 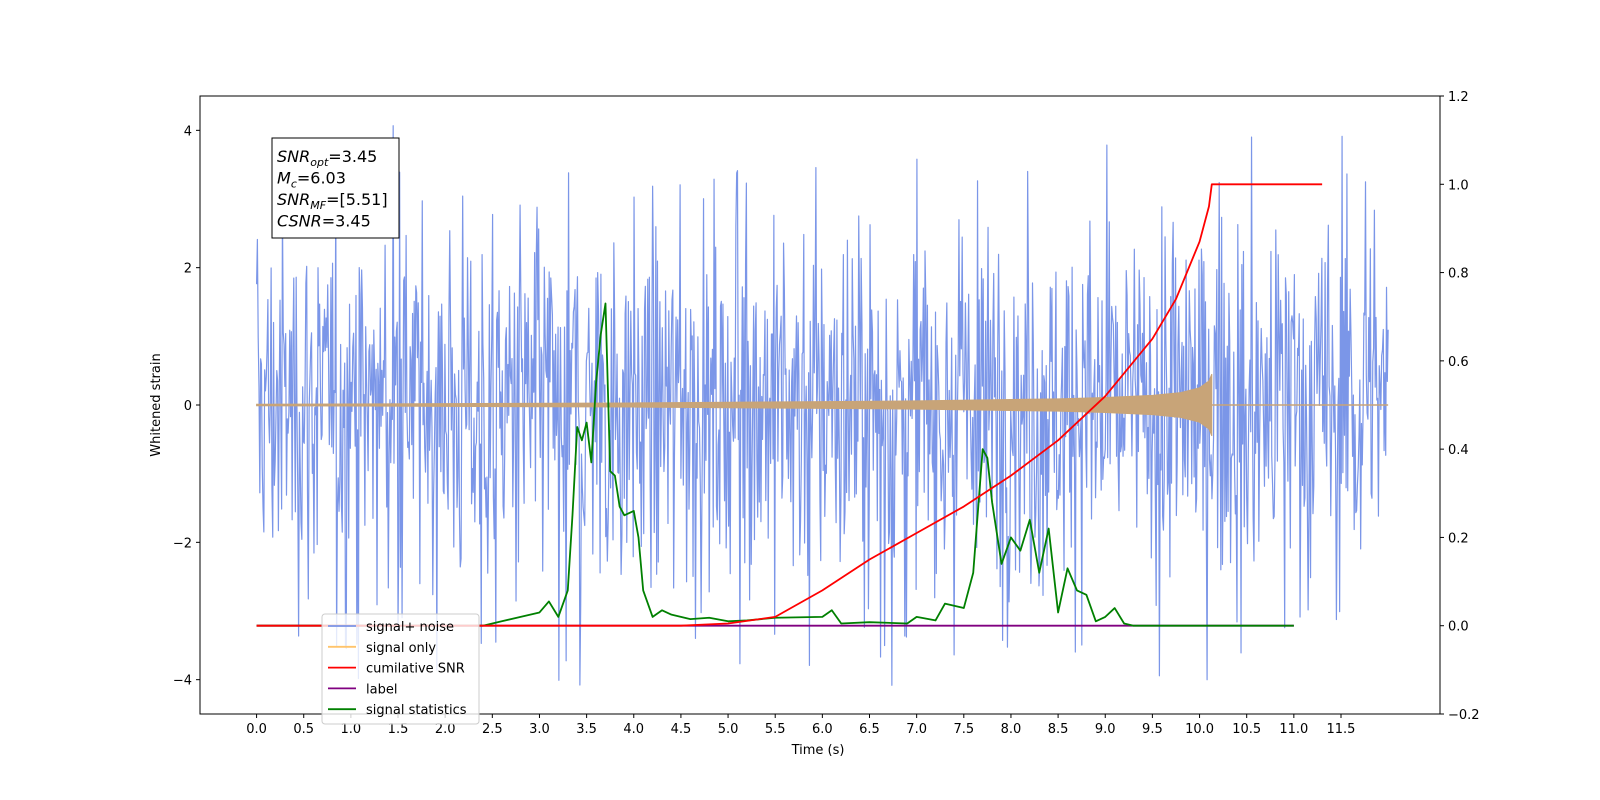 What do you see at coordinates (1341, 729) in the screenshot?
I see `x-tick-label: 11.5` at bounding box center [1341, 729].